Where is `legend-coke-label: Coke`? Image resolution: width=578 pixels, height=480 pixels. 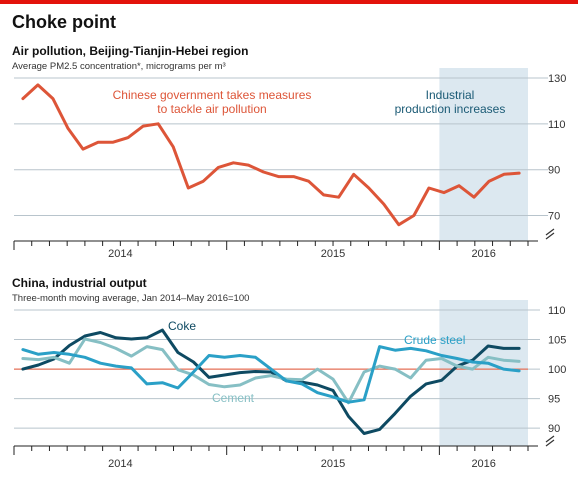 legend-coke-label: Coke is located at coordinates (182, 326).